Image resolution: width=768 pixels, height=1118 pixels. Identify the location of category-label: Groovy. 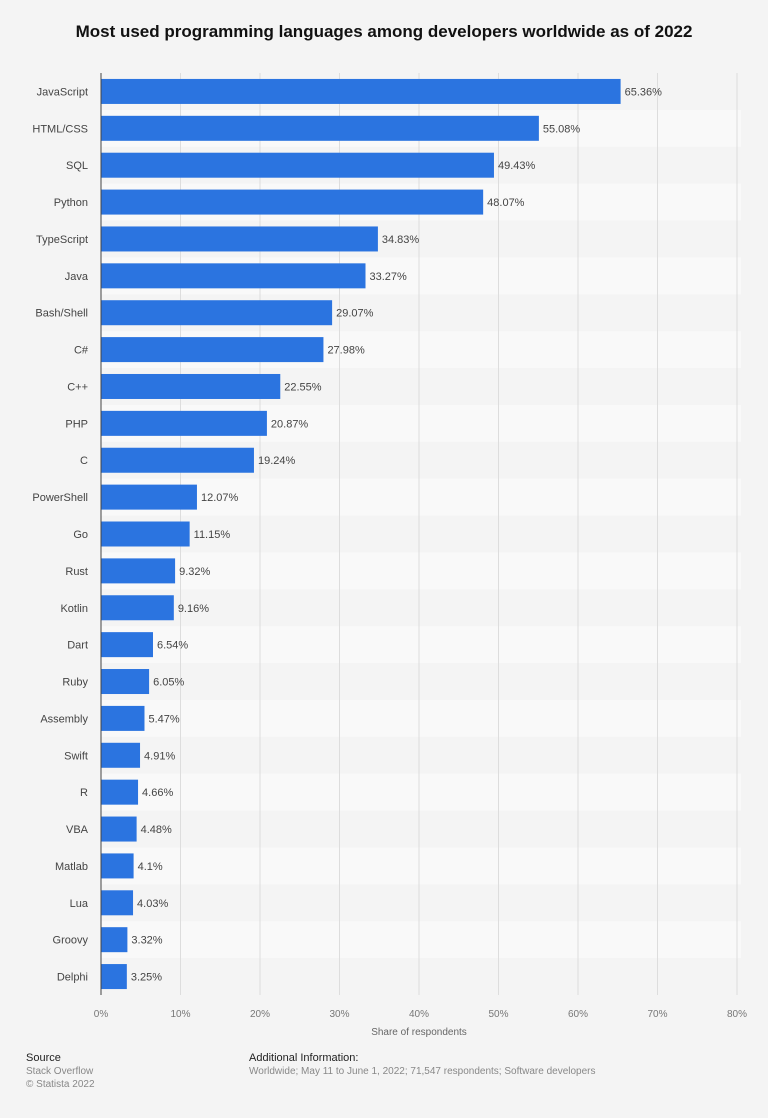
(71, 941).